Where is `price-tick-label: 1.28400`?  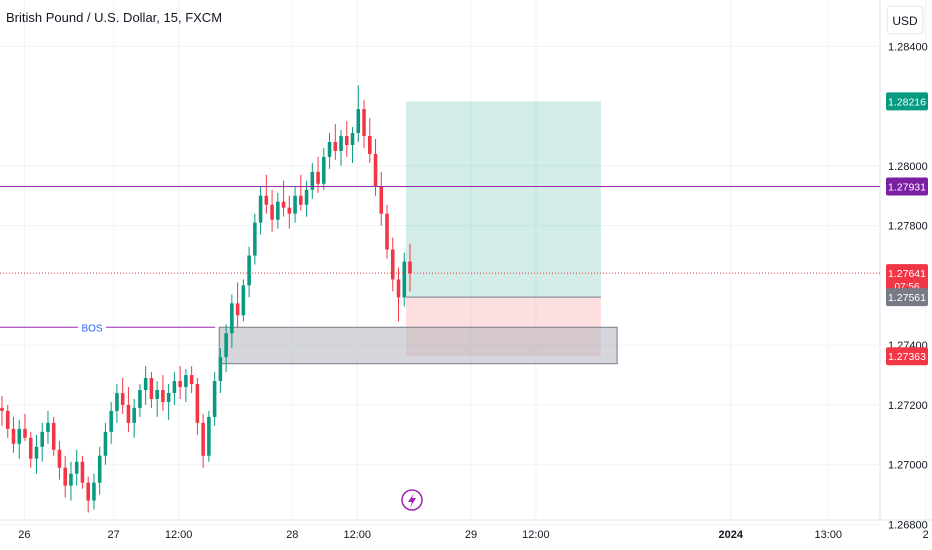
price-tick-label: 1.28400 is located at coordinates (908, 47).